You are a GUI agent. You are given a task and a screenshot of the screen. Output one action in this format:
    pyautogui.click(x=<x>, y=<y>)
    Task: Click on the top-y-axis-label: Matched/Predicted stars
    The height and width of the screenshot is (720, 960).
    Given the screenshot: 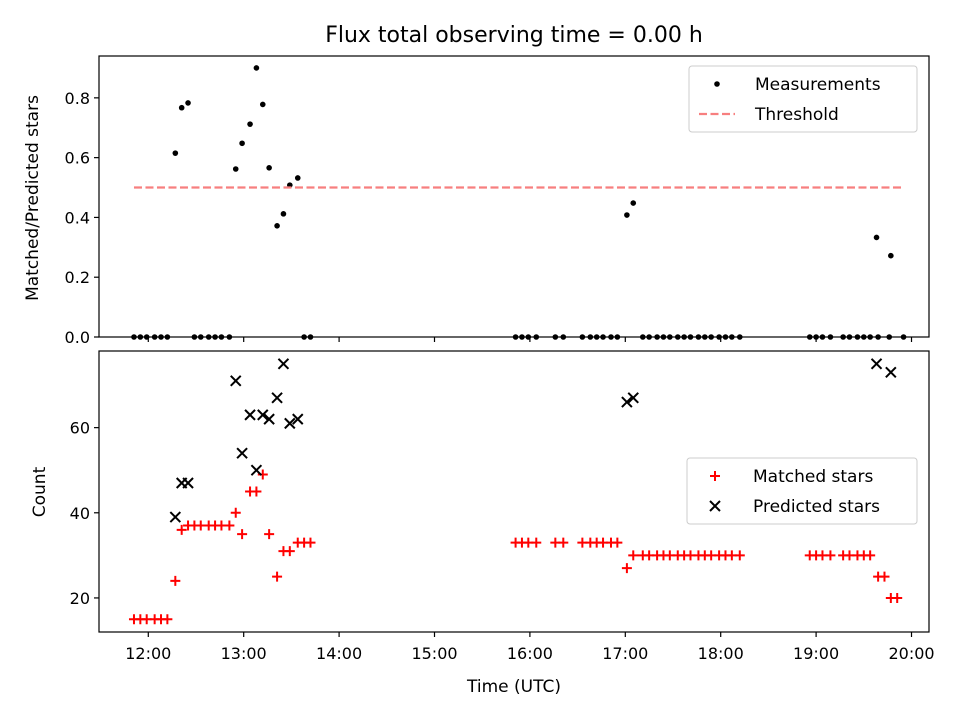 What is the action you would take?
    pyautogui.click(x=33, y=198)
    